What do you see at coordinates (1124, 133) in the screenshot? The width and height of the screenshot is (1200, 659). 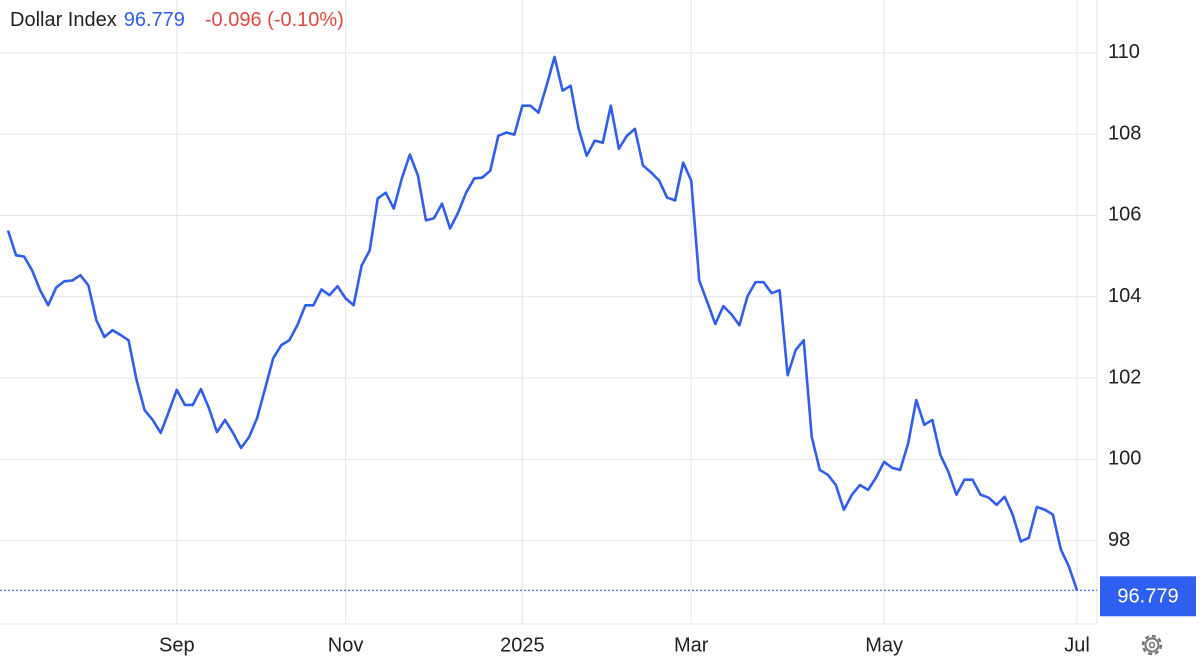 I see `y-tick-label: 108` at bounding box center [1124, 133].